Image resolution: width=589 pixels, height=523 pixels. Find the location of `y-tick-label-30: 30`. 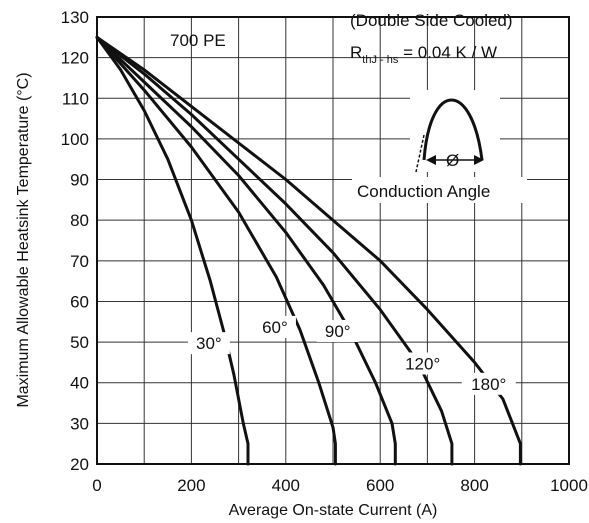

y-tick-label-30: 30 is located at coordinates (79, 423).